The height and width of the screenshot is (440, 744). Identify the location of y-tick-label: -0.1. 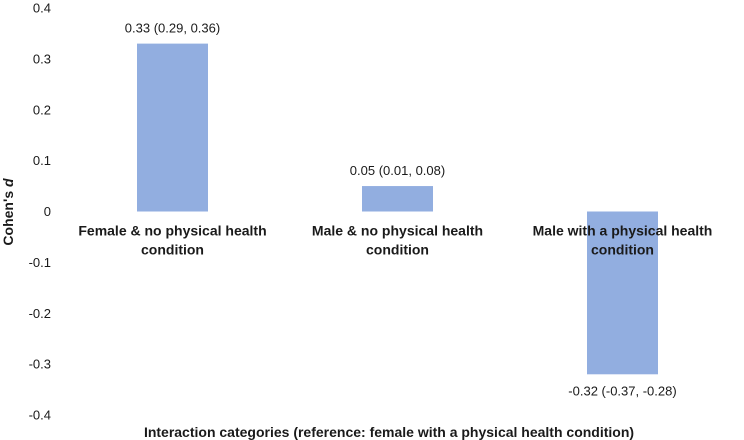
(40, 262).